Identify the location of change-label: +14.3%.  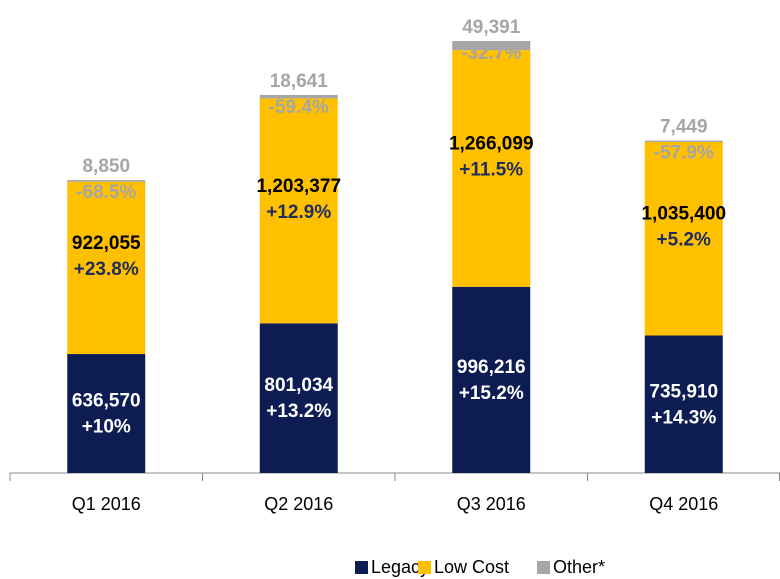
(683, 417).